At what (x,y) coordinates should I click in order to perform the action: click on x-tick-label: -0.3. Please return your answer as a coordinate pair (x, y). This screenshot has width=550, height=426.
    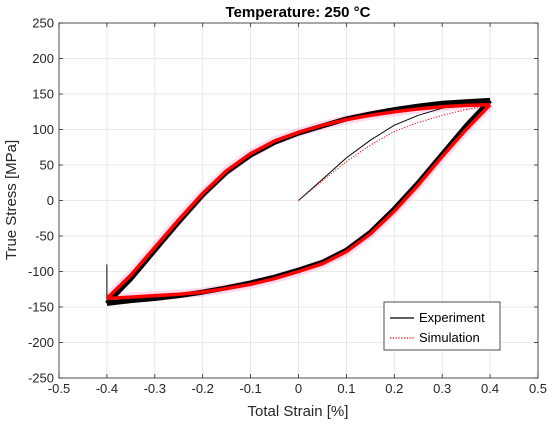
    Looking at the image, I should click on (155, 388).